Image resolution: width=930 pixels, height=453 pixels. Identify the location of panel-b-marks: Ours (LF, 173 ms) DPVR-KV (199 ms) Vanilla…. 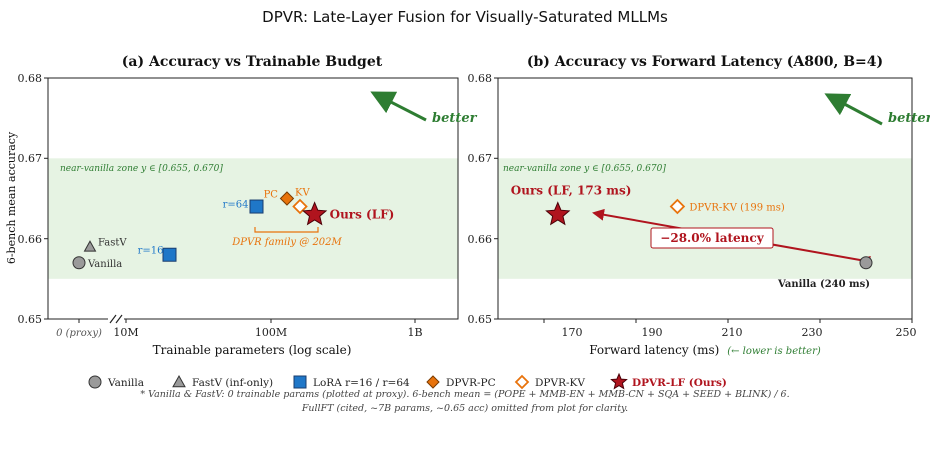
(692, 237).